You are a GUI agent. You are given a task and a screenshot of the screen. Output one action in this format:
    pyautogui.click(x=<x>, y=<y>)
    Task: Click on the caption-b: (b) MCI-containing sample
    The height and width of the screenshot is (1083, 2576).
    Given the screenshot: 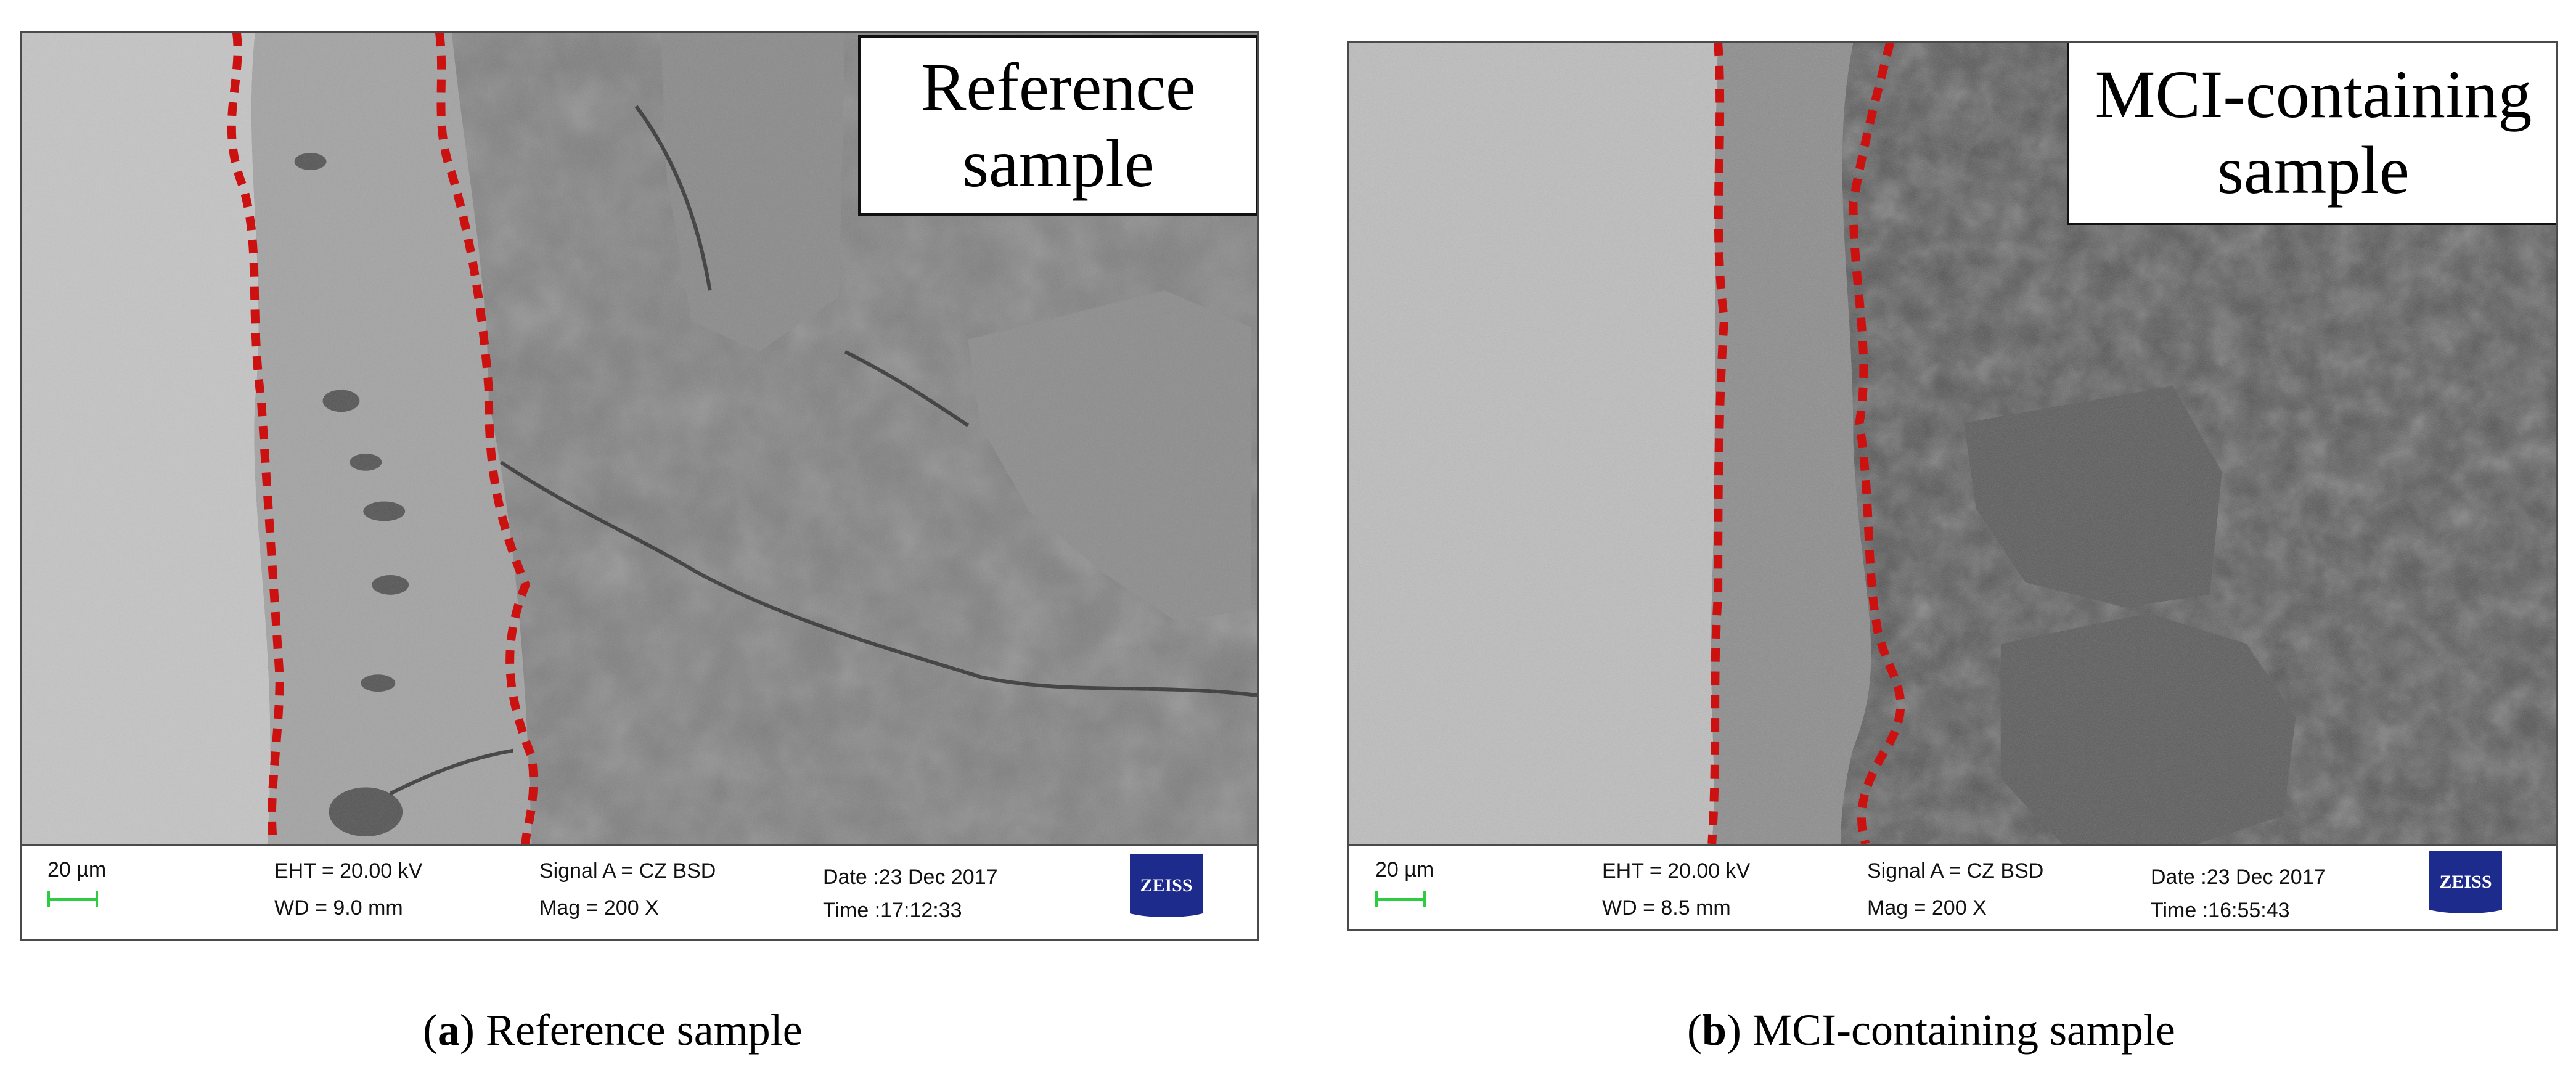 What is the action you would take?
    pyautogui.click(x=1931, y=1030)
    